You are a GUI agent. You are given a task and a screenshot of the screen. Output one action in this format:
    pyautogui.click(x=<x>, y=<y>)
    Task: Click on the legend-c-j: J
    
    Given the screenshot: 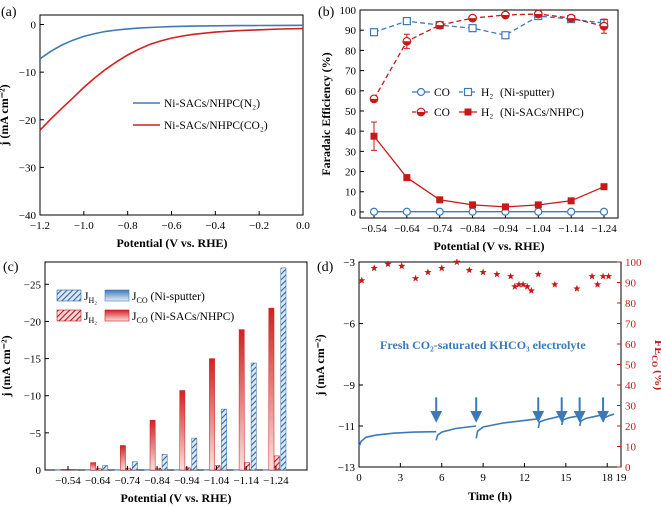 What is the action you would take?
    pyautogui.click(x=86, y=297)
    